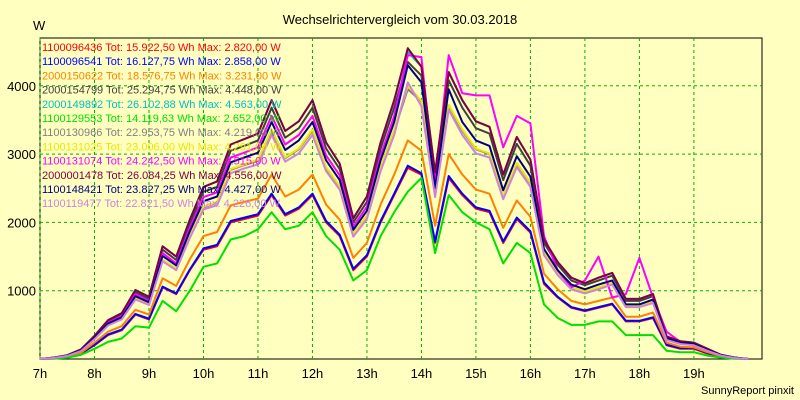 This screenshot has height=400, width=800. I want to click on legend-max-value: 4.427,00 W, so click(252, 190).